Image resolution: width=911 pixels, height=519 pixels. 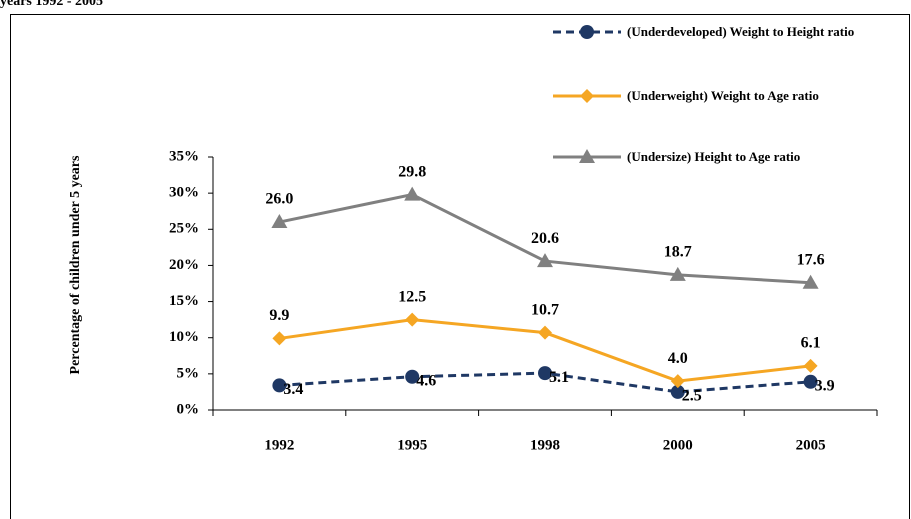 I want to click on legend-label: (Undersize) Height to Age ratio, so click(x=714, y=156).